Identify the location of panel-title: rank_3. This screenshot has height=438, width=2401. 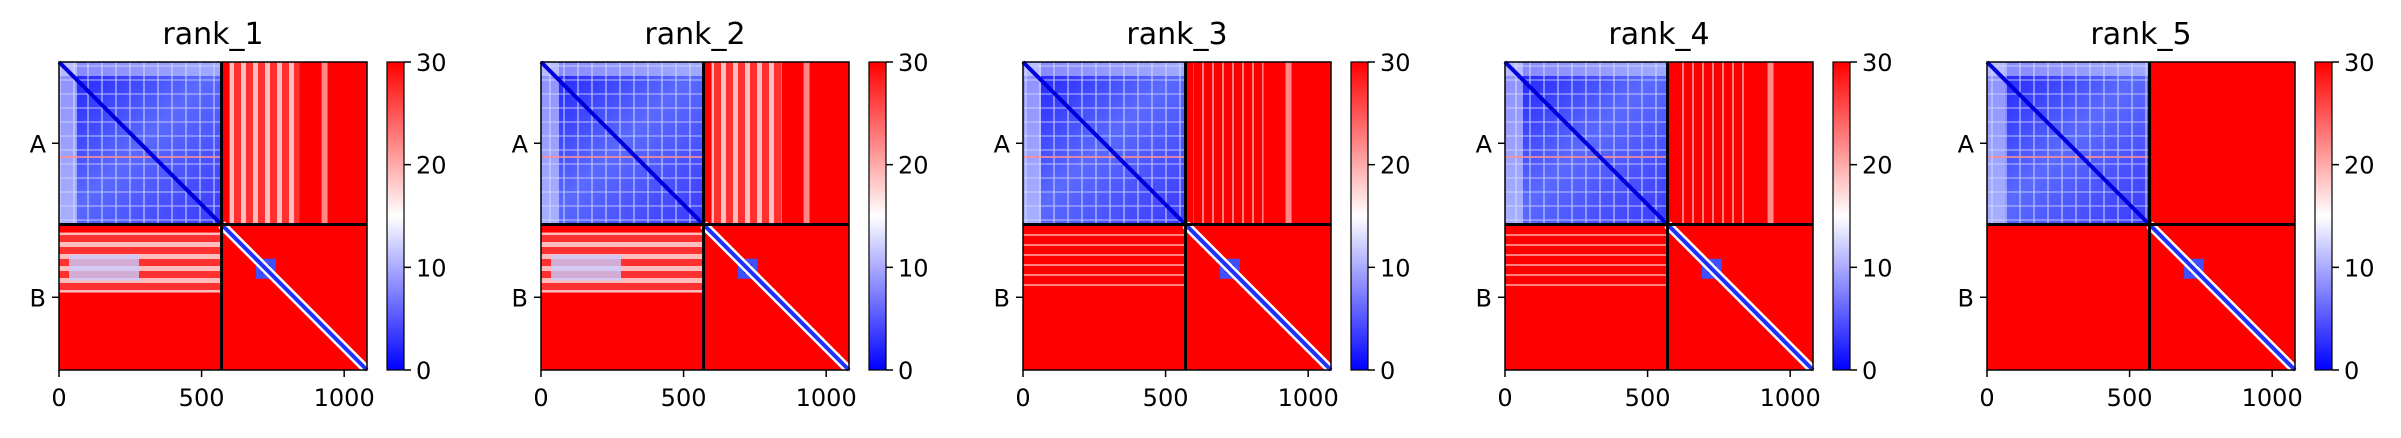
(1176, 34).